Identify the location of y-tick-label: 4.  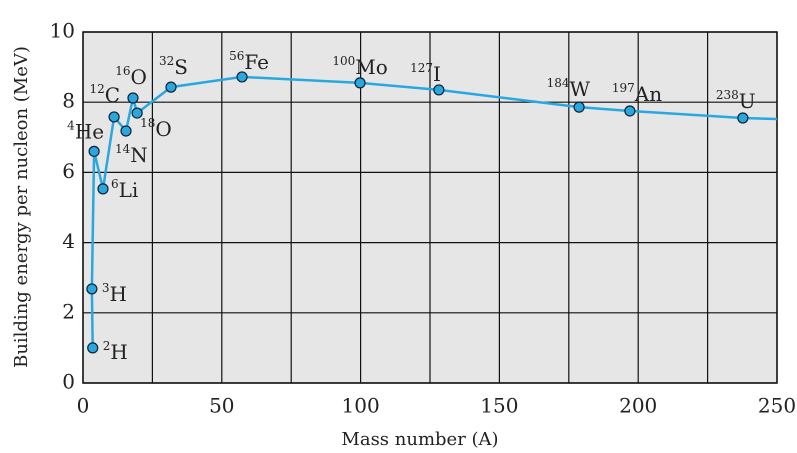
(68, 241).